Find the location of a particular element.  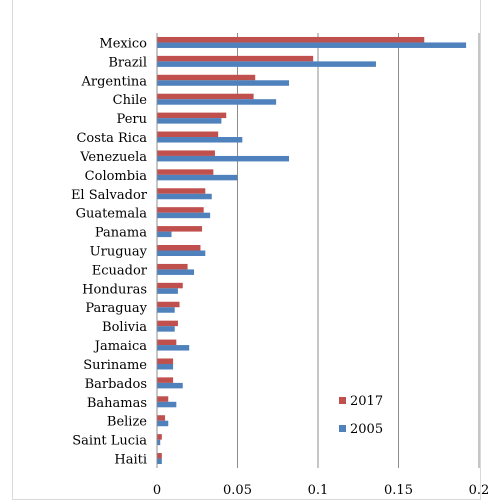

category-label-bahamas: Bahamas is located at coordinates (117, 403).